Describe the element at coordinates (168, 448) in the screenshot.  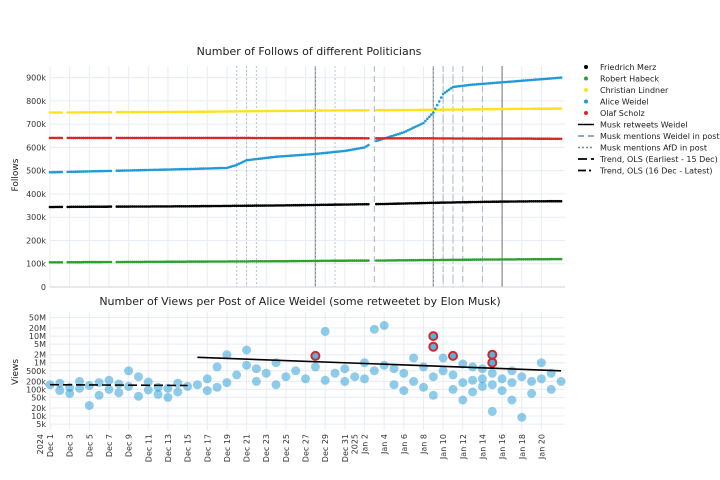
I see `views-x-tick-label: Dec 13` at that location.